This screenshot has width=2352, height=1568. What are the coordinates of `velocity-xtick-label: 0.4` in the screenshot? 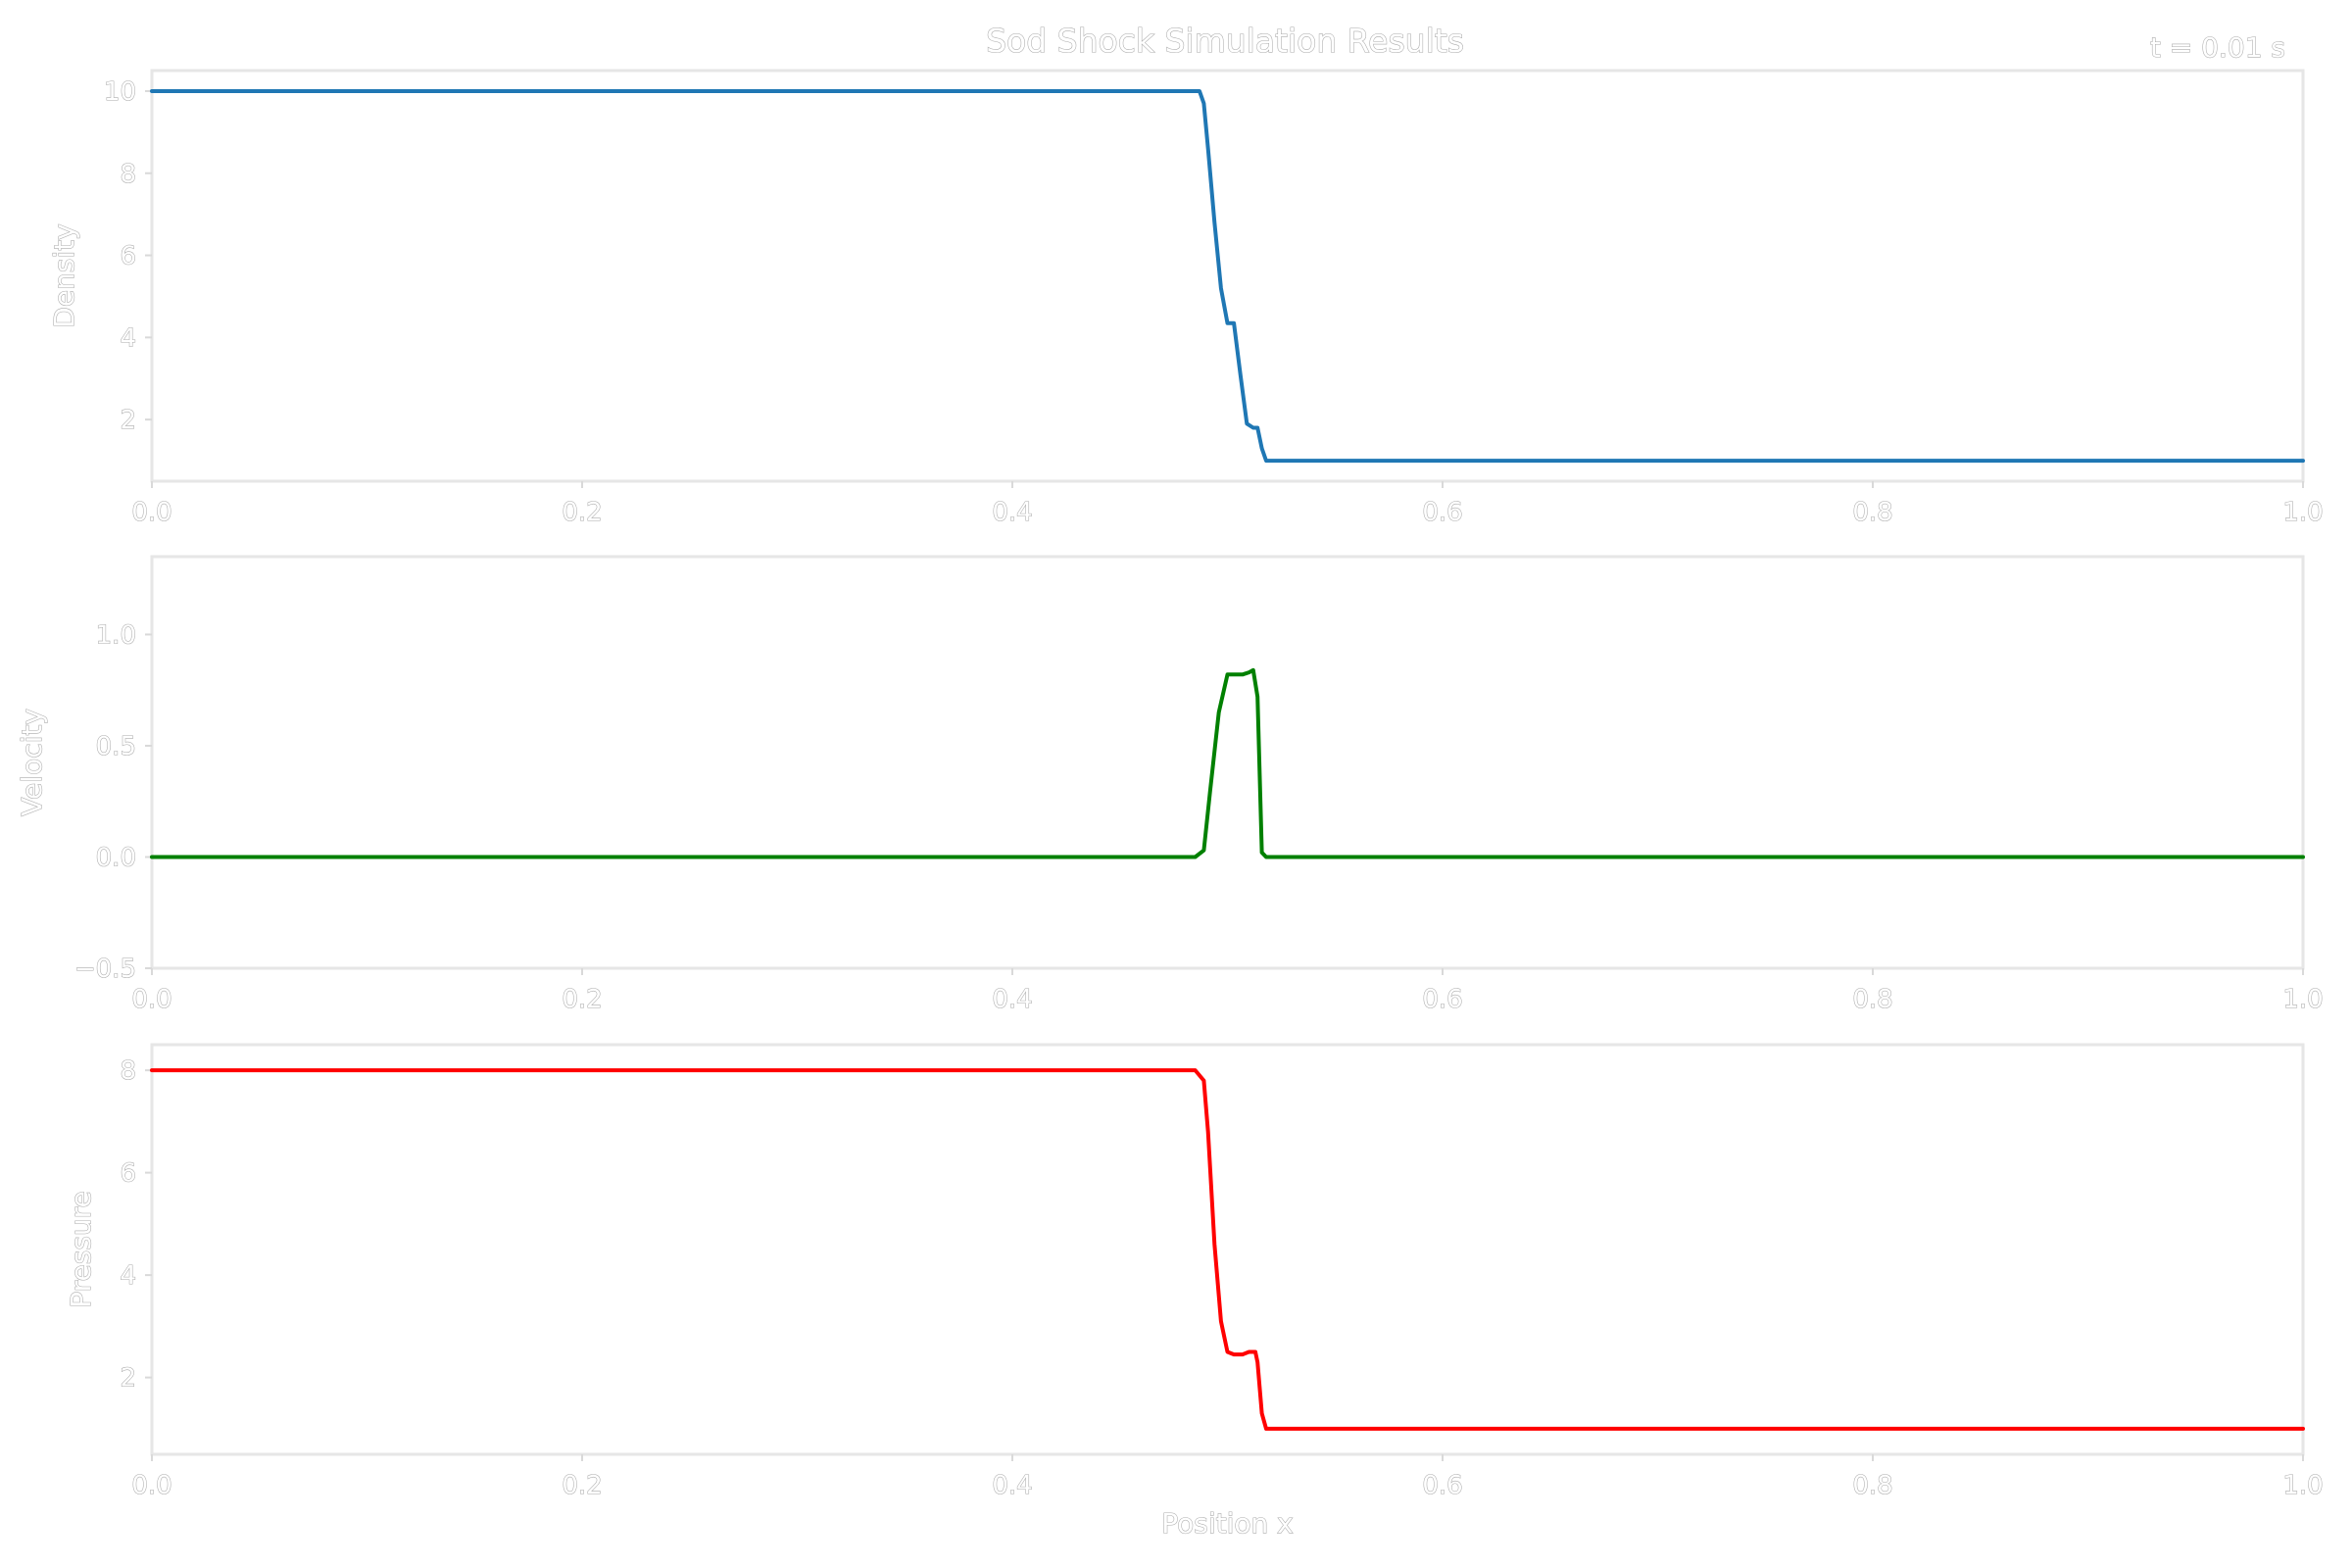 It's located at (1012, 999).